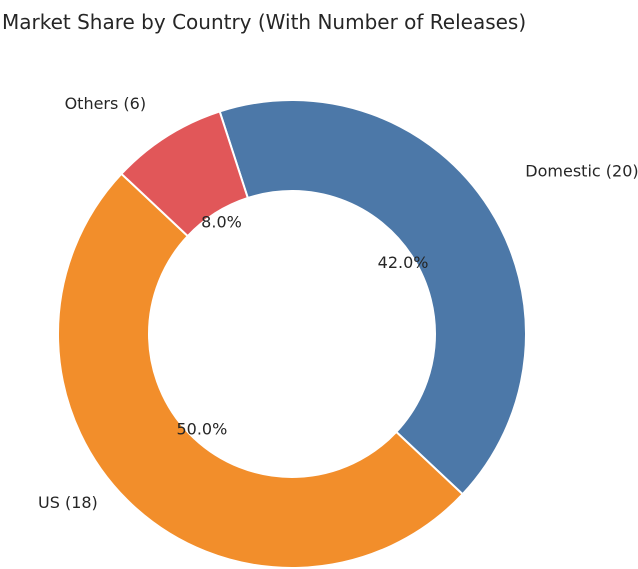  I want to click on slice-label-domestic: Domestic (20), so click(581, 171).